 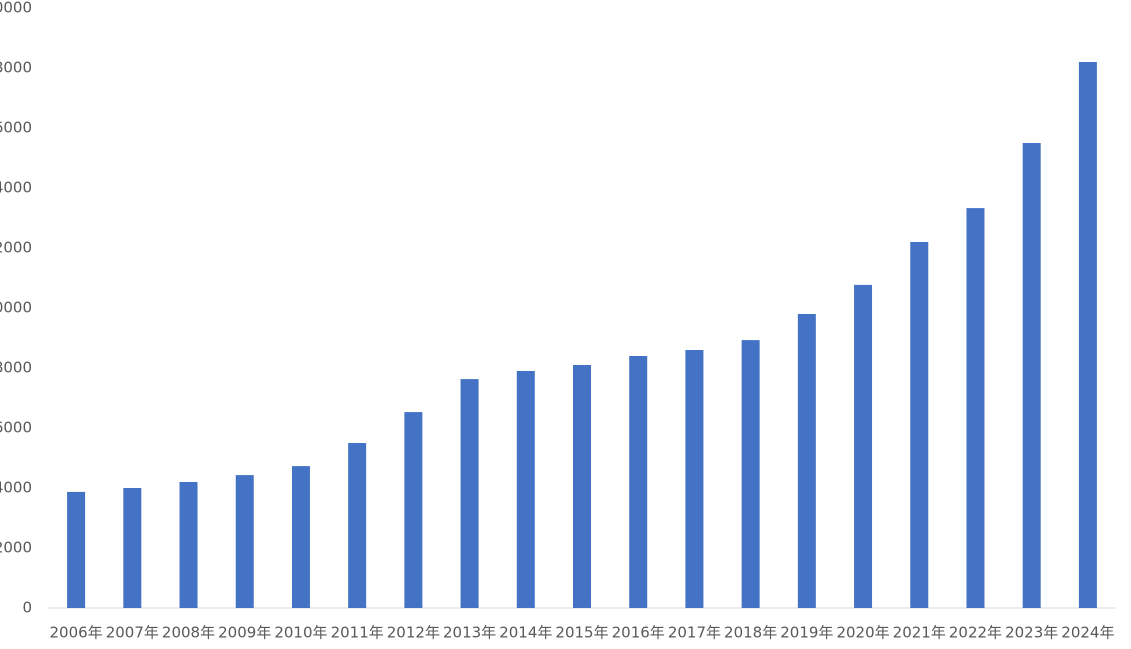 I want to click on x-tick-label: 2012年, so click(x=413, y=633).